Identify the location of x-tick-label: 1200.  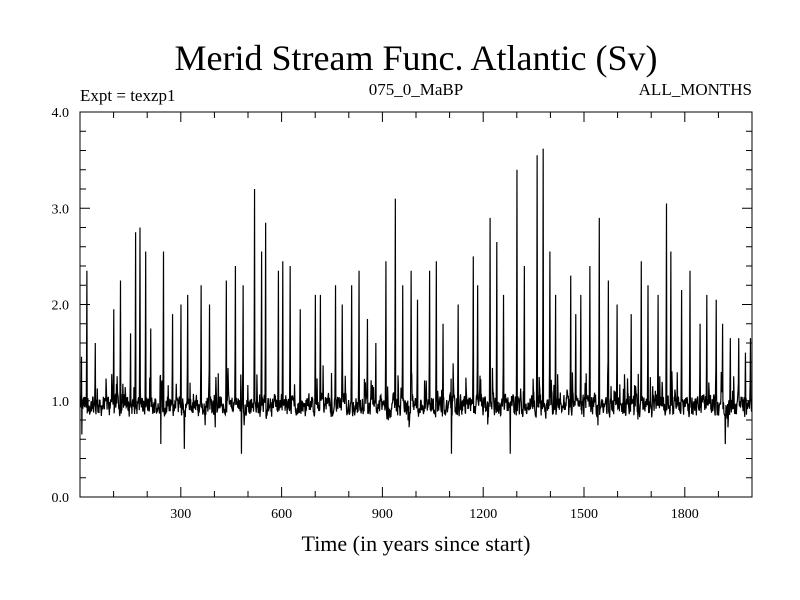
(483, 514).